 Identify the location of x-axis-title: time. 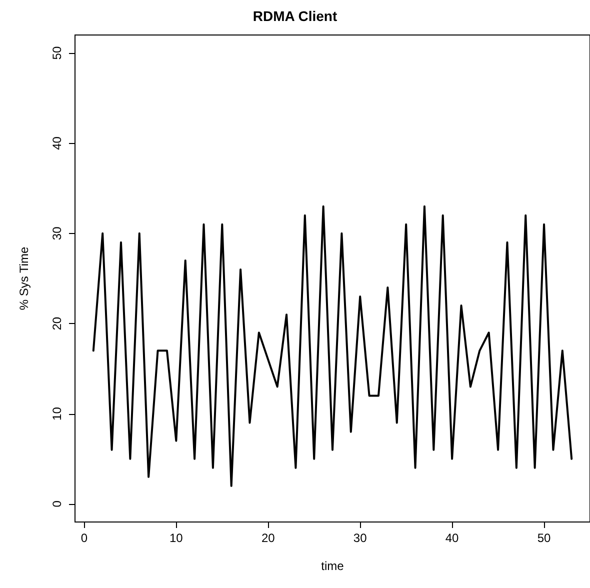
(332, 566).